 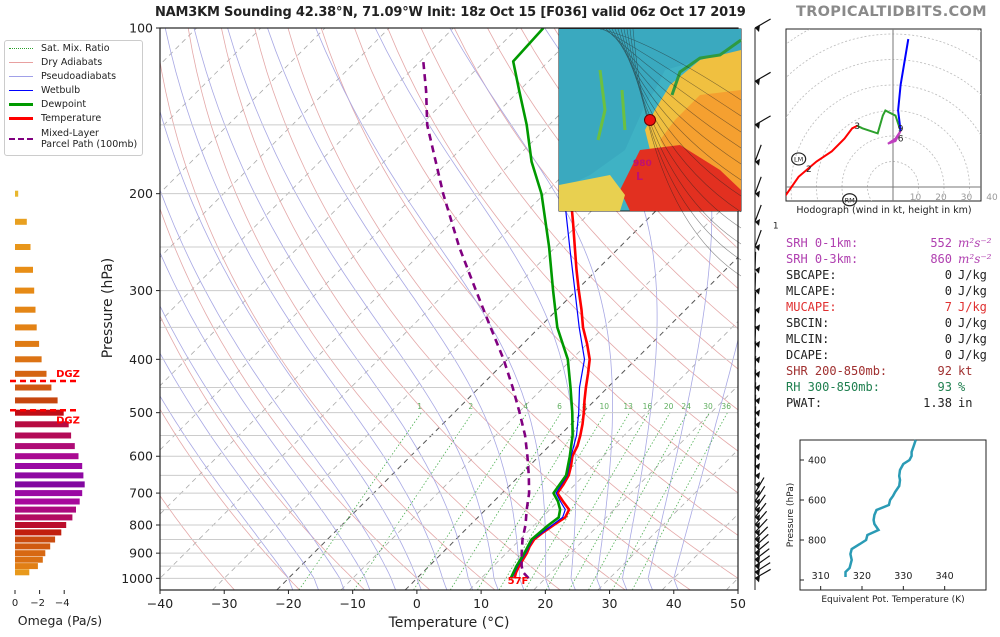 What do you see at coordinates (541, 303) in the screenshot?
I see `trace-dewpoint` at bounding box center [541, 303].